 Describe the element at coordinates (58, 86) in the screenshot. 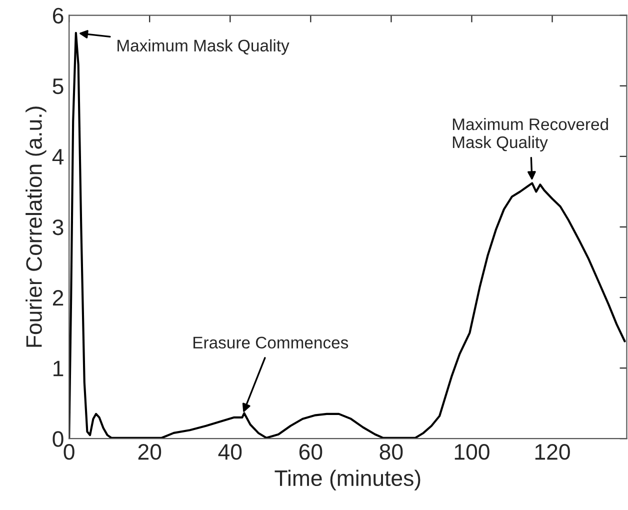

I see `y-tick-label: 5` at that location.